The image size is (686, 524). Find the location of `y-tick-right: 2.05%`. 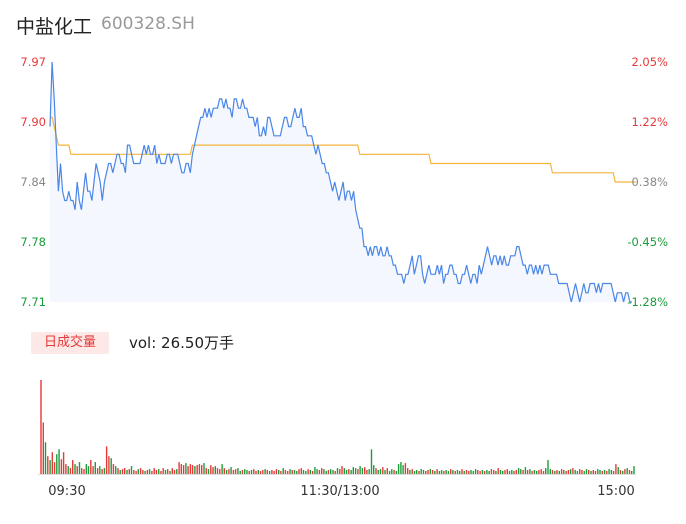

y-tick-right: 2.05% is located at coordinates (649, 62).